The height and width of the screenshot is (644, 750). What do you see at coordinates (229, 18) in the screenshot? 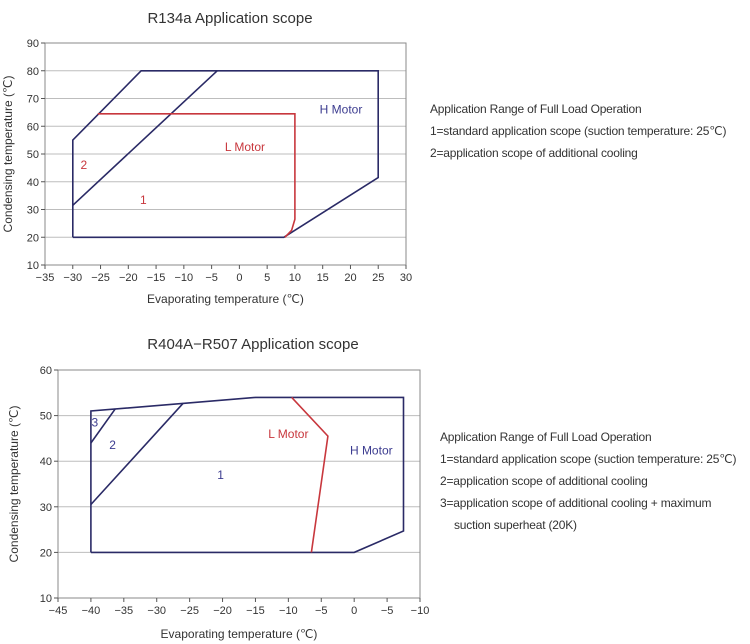
I see `chart-title: R134a Application scope` at bounding box center [229, 18].